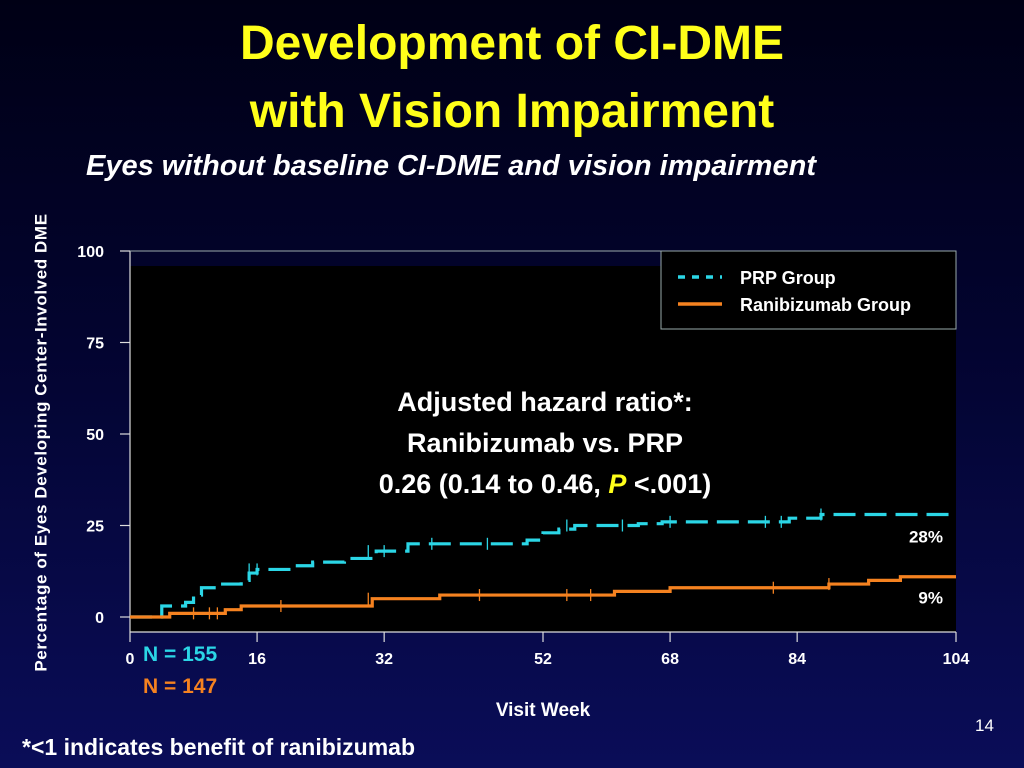  Describe the element at coordinates (218, 747) in the screenshot. I see `footnote: *<1 indicates benefit of ranibizumab` at that location.